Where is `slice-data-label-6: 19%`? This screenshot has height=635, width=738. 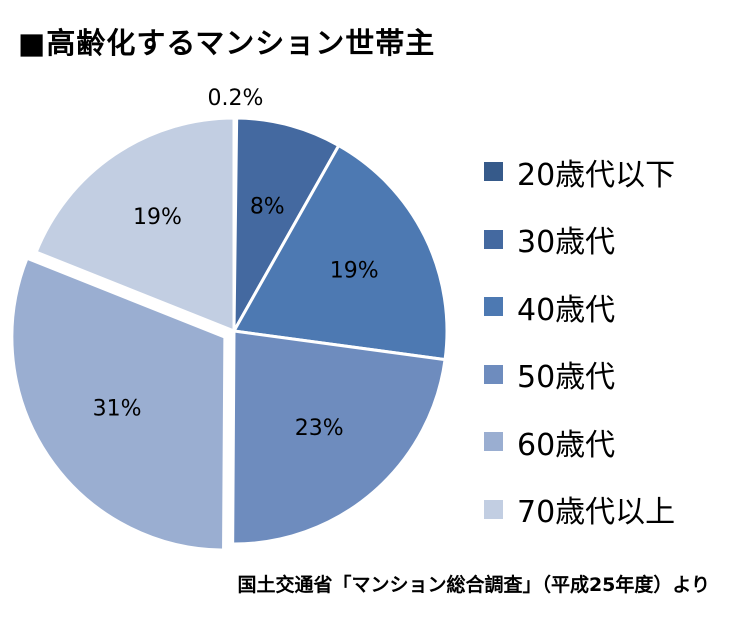 slice-data-label-6: 19% is located at coordinates (157, 217).